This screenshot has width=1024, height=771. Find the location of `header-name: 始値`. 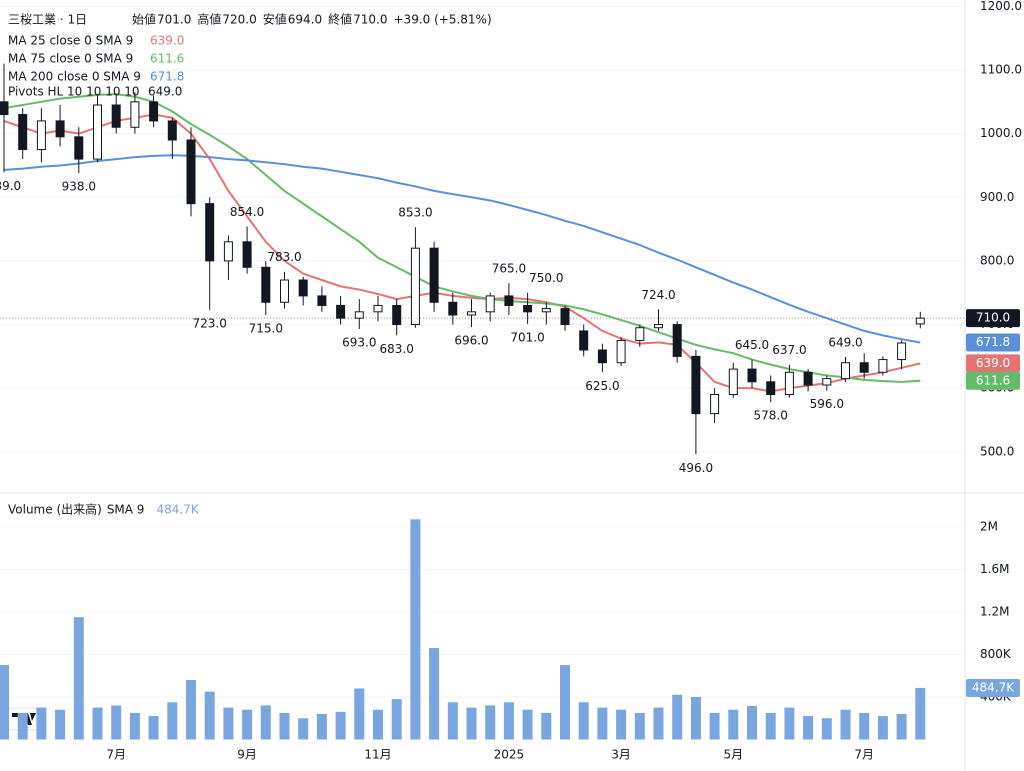

header-name: 始値 is located at coordinates (144, 19).